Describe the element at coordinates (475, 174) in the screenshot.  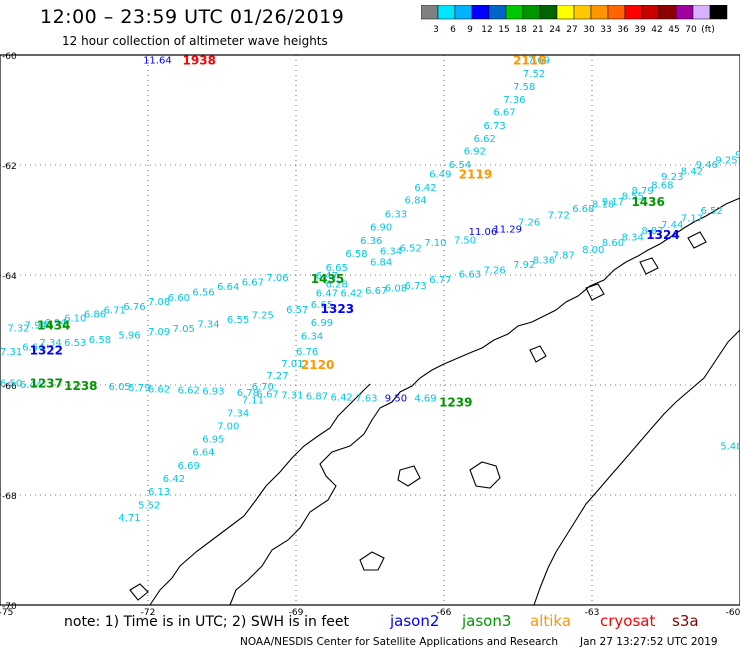
I see `pass-time-label: 2119` at that location.